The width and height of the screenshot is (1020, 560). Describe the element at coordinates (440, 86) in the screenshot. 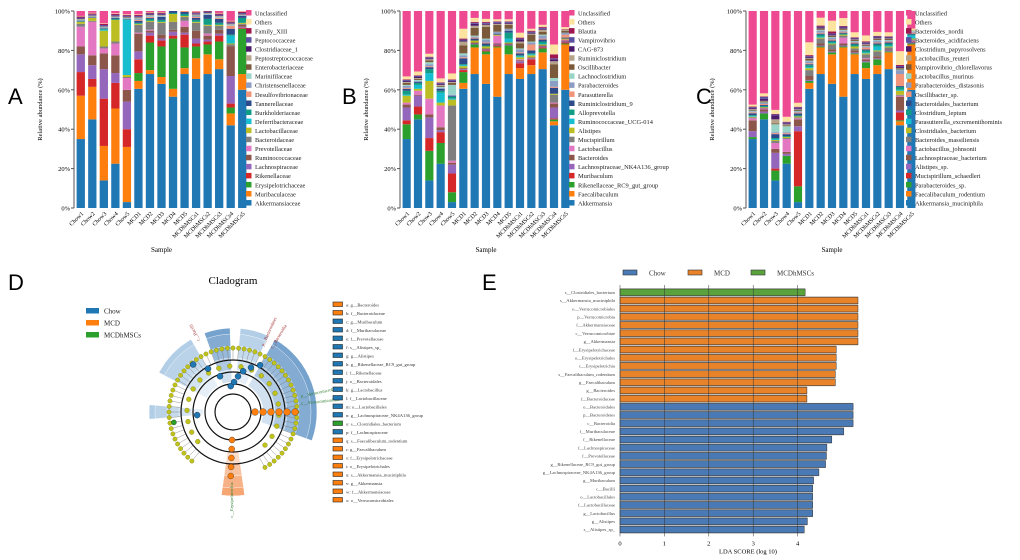

I see `bar-segment-Chow4-Oscillibacter` at that location.